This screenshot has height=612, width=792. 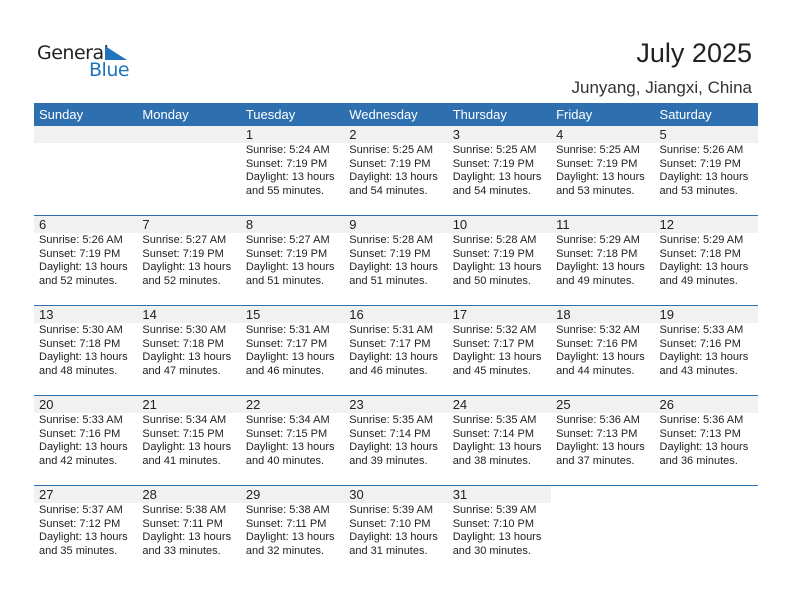 I want to click on day-number: 30, so click(x=396, y=494).